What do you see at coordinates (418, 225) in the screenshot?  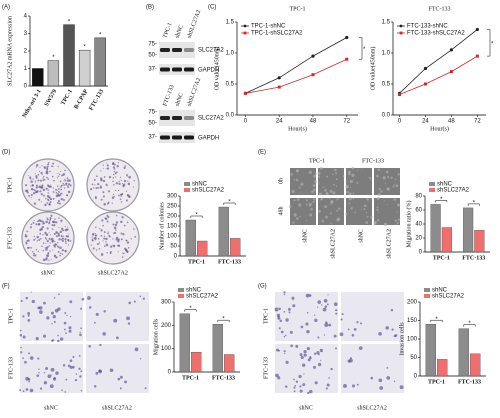 I see `y-tick-label: 40` at bounding box center [418, 225].